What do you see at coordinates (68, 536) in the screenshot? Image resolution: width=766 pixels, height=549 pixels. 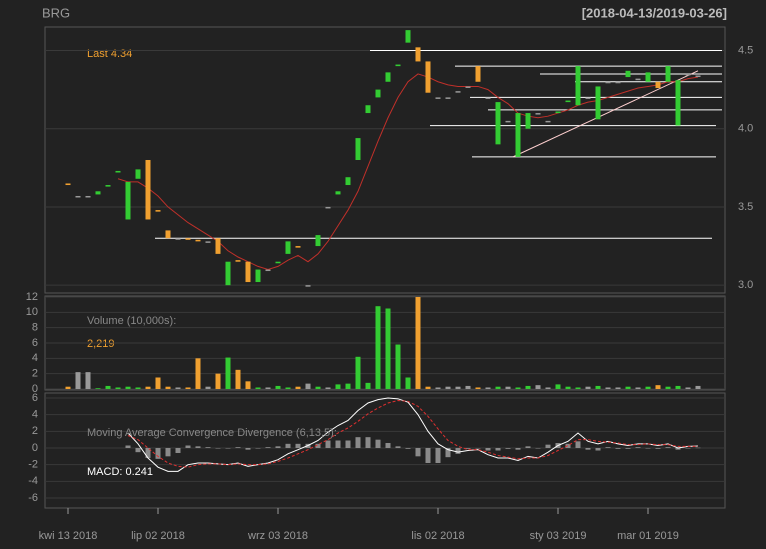 I see `x-tick-label: kwi 13 2018` at bounding box center [68, 536].